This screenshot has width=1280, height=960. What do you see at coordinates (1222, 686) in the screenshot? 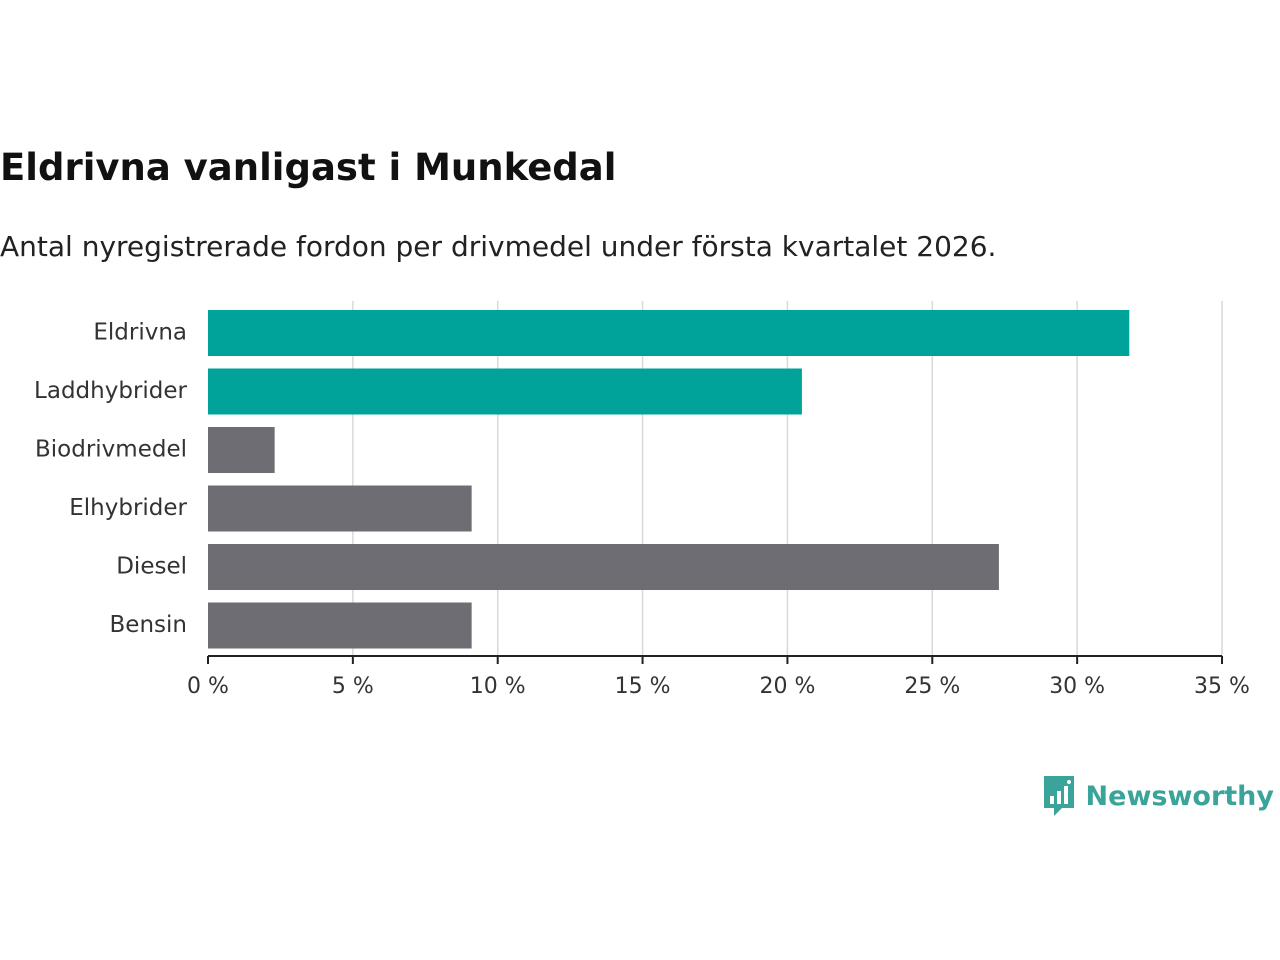
I see `x-tick-label: 35 %` at bounding box center [1222, 686].